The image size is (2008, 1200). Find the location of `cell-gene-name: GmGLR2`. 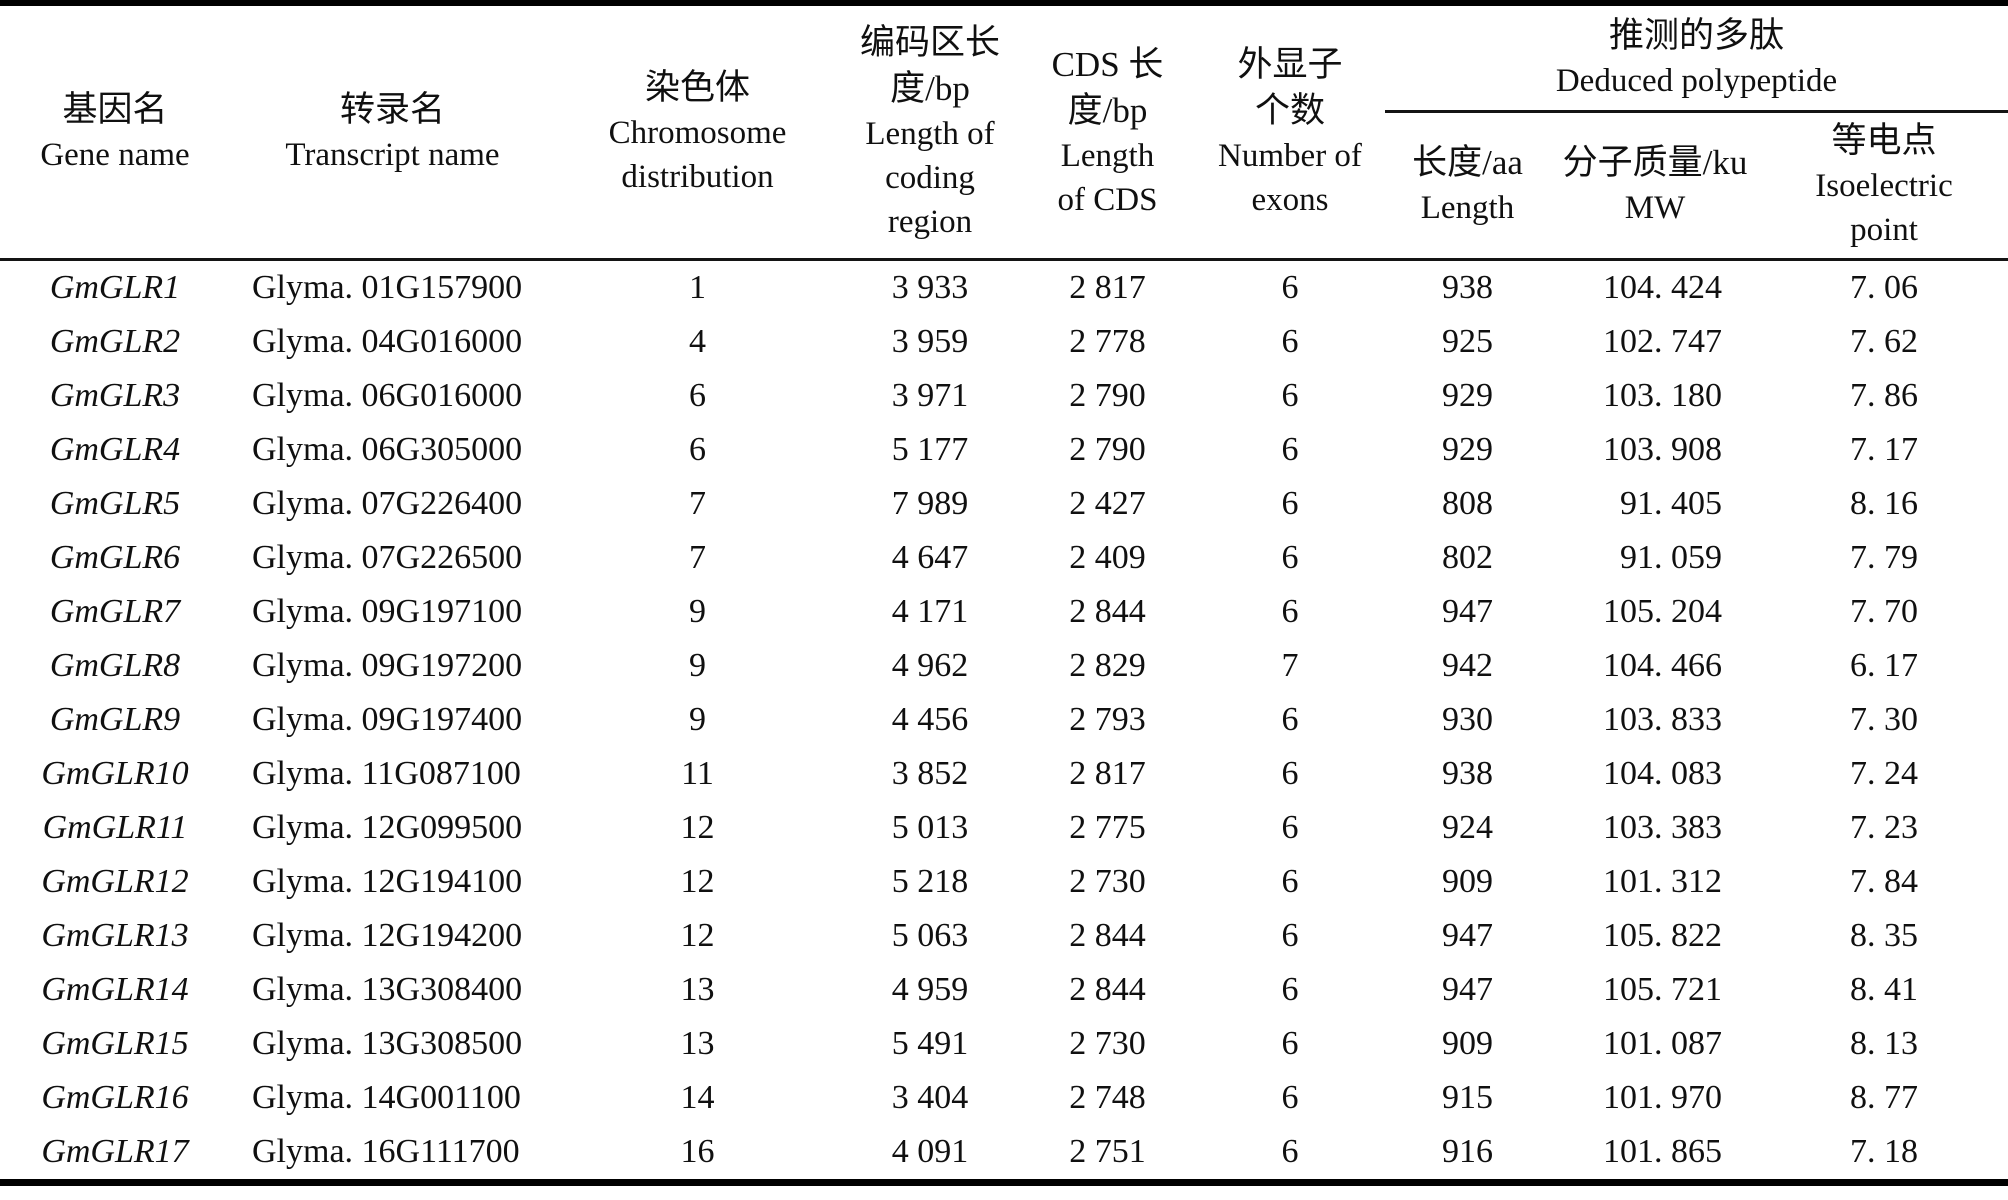

cell-gene-name: GmGLR2 is located at coordinates (115, 341).